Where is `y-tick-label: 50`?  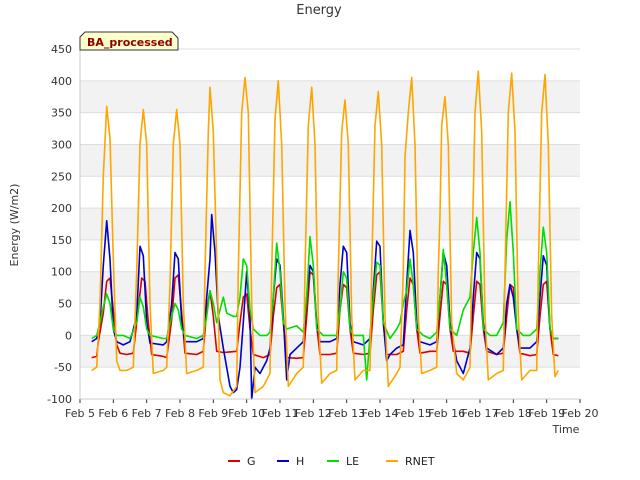 y-tick-label: 50 is located at coordinates (65, 304).